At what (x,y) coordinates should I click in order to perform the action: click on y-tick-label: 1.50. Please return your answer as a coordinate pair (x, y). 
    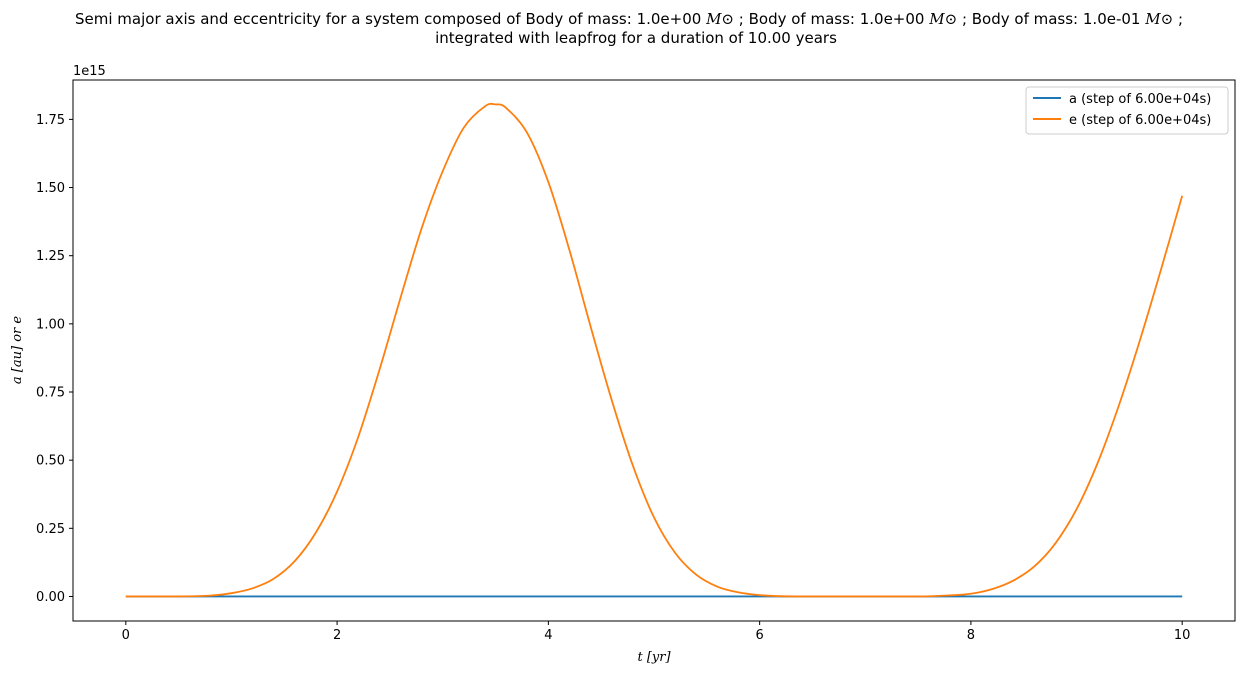
    Looking at the image, I should click on (50, 188).